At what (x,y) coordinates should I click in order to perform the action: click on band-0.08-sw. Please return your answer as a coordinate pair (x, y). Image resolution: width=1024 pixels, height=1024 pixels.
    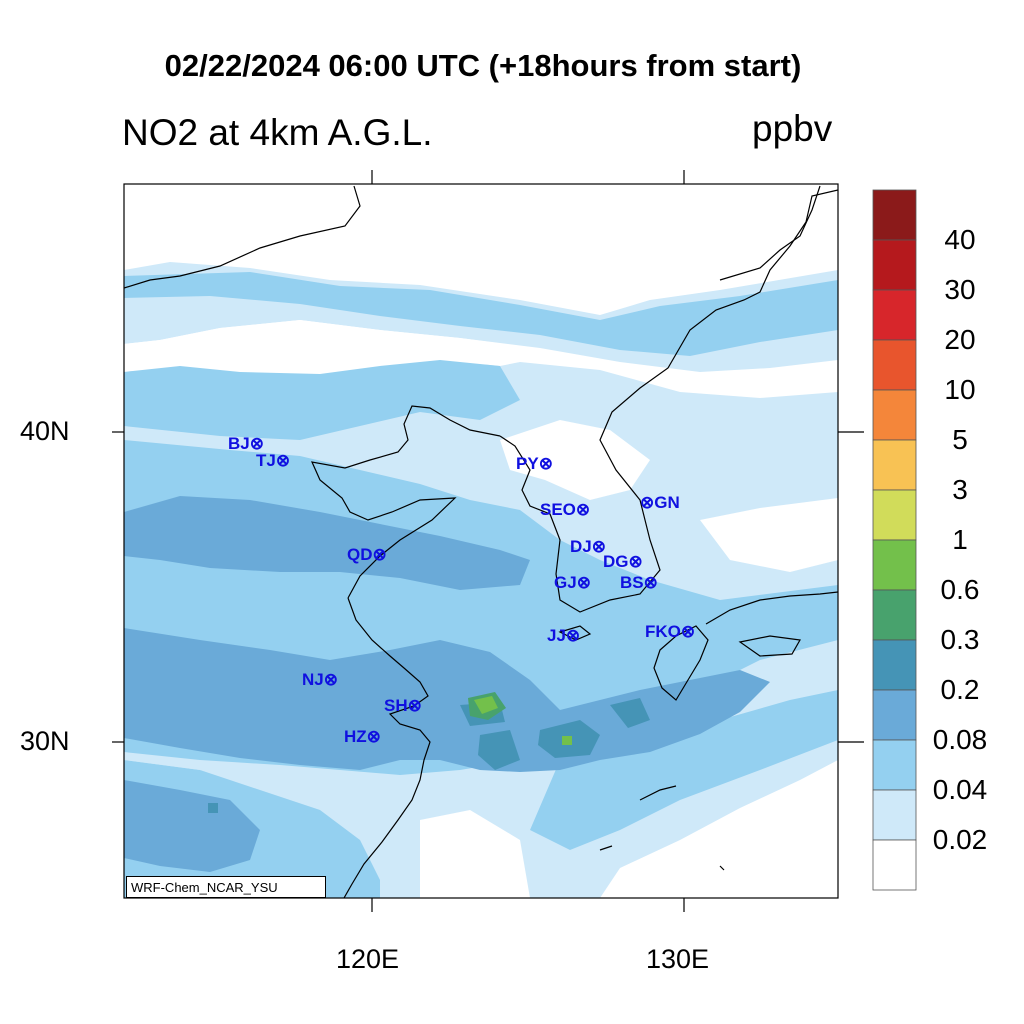
    Looking at the image, I should click on (192, 826).